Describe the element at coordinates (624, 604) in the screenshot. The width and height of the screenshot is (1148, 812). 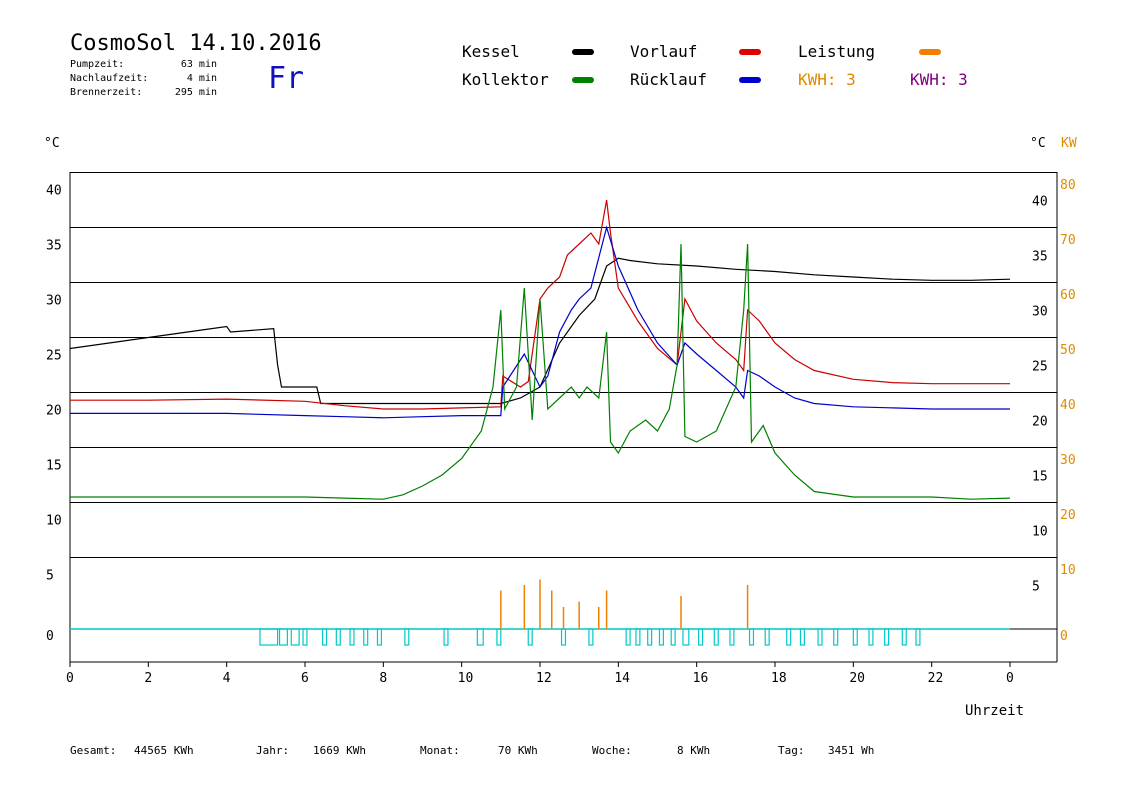
I see `power-spikes` at that location.